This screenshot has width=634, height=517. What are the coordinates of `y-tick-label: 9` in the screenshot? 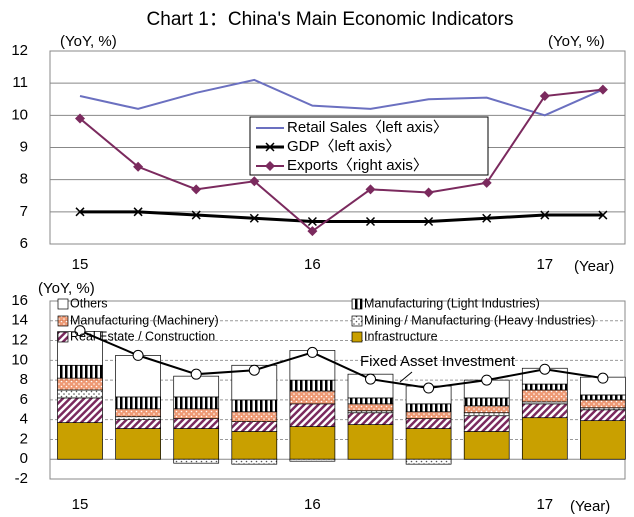 It's located at (24, 146).